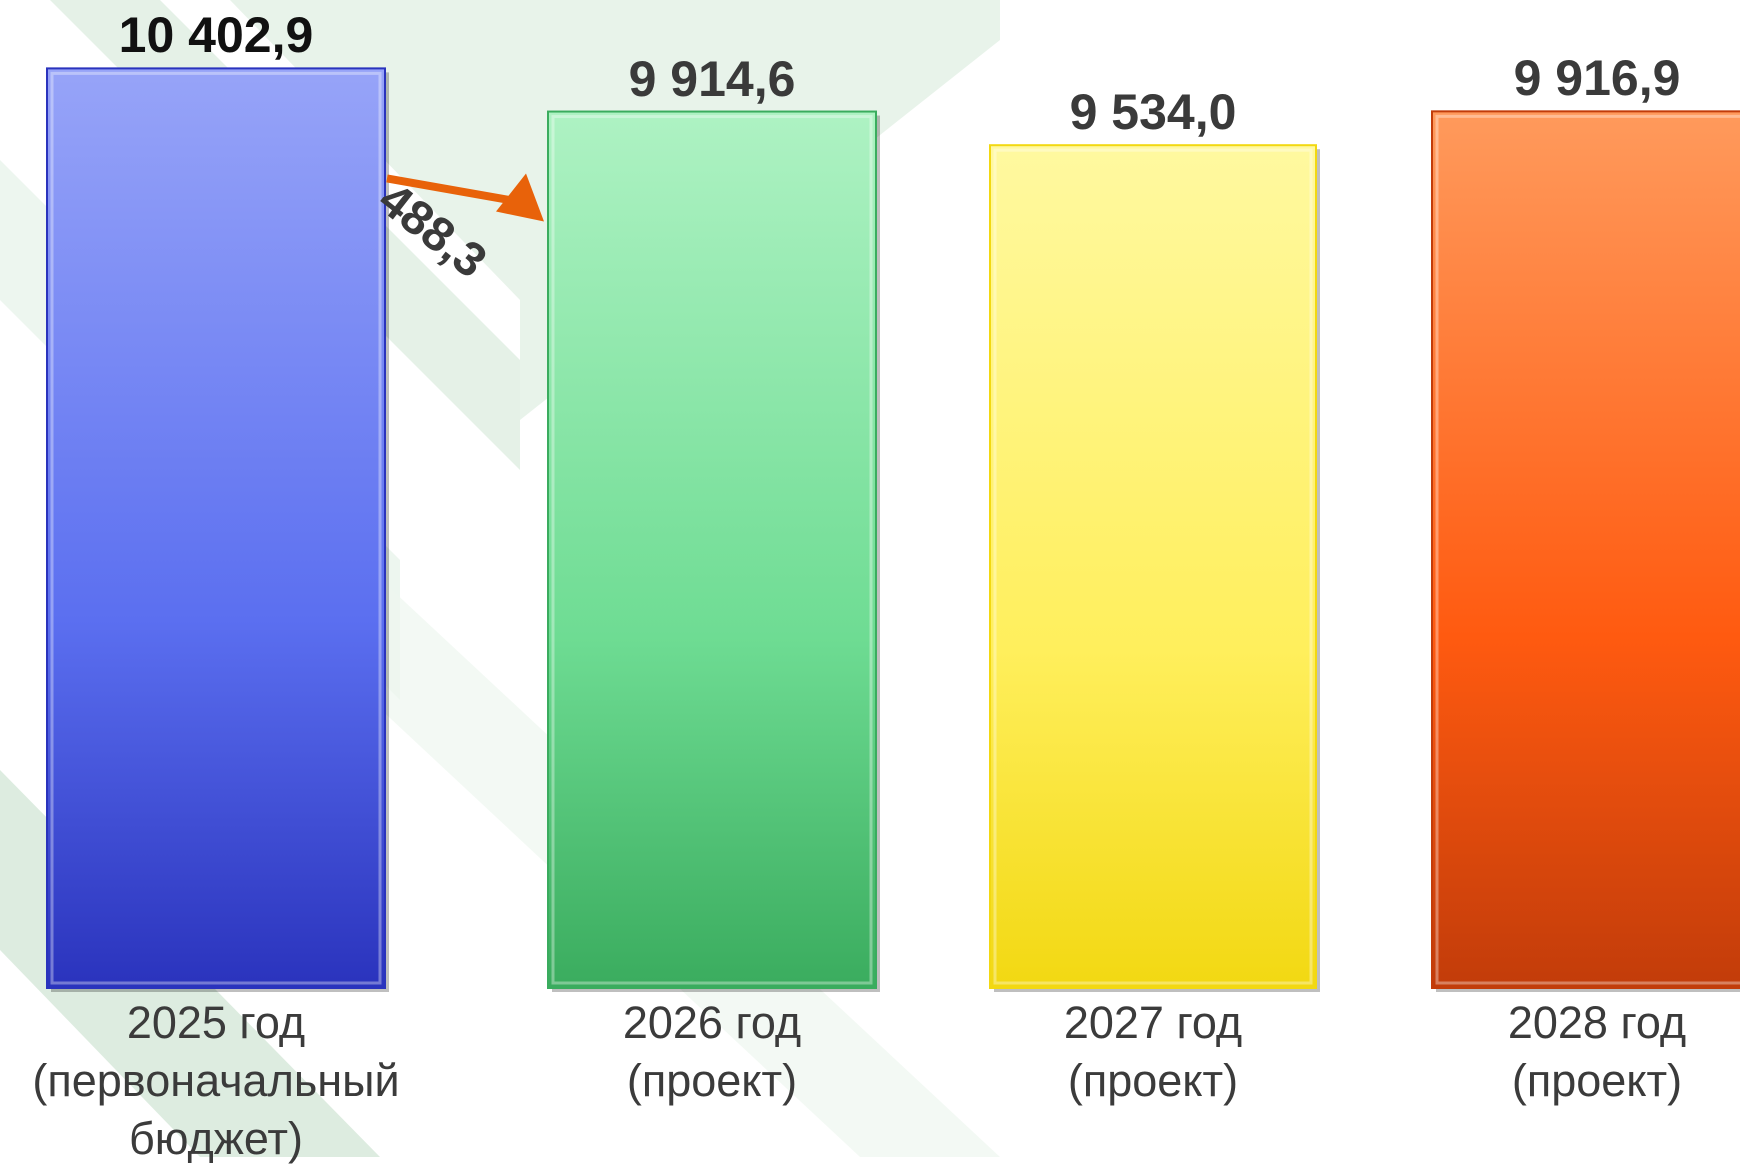 The image size is (1740, 1168). I want to click on difference-arrow-line, so click(452, 190).